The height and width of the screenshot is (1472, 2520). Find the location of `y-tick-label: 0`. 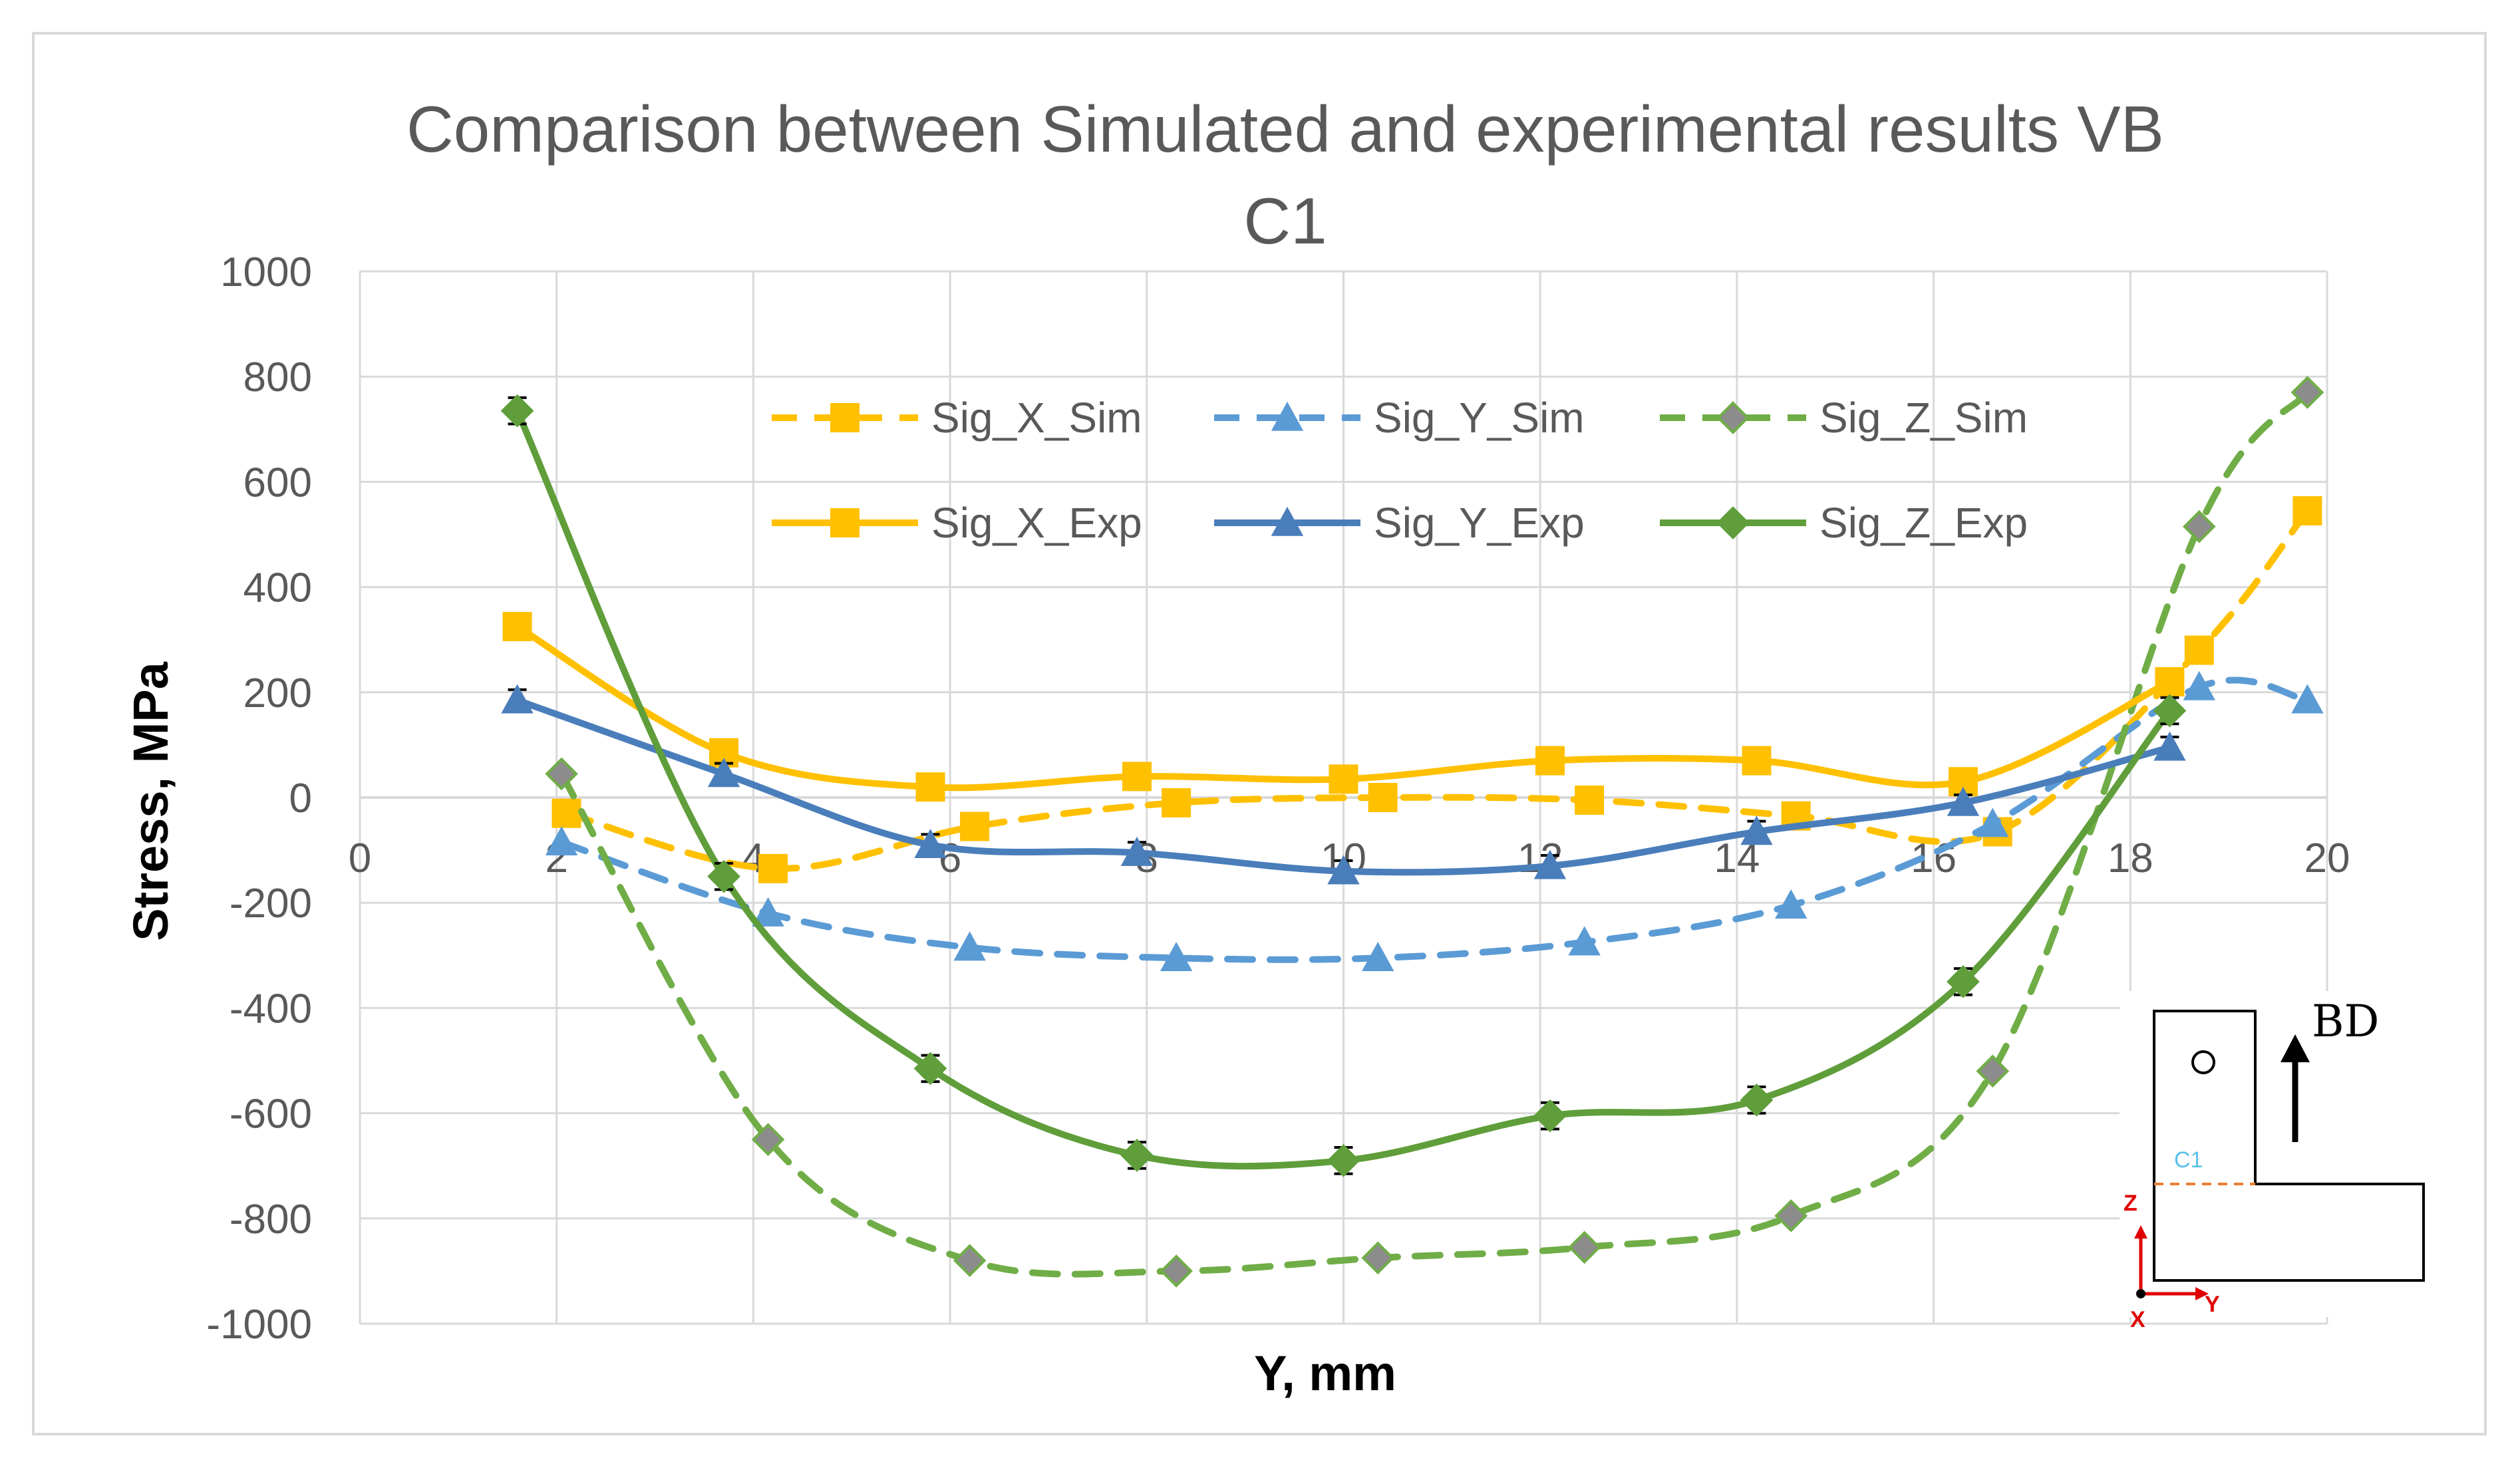

y-tick-label: 0 is located at coordinates (300, 799).